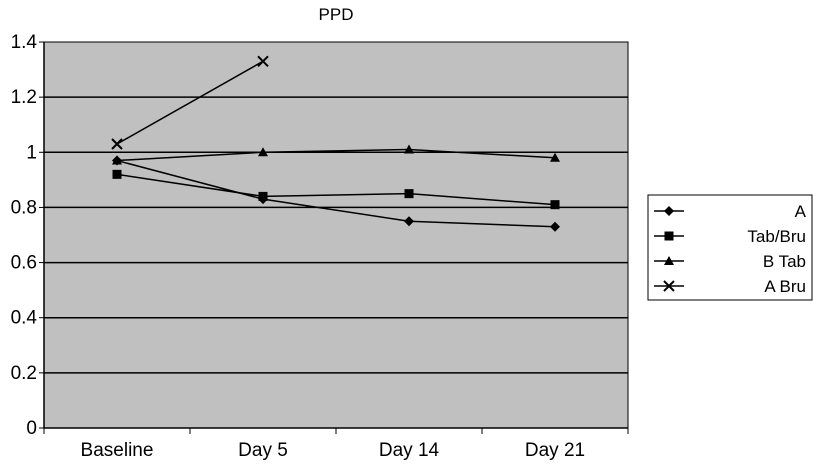  I want to click on x-tick-label: Day 14, so click(409, 450).